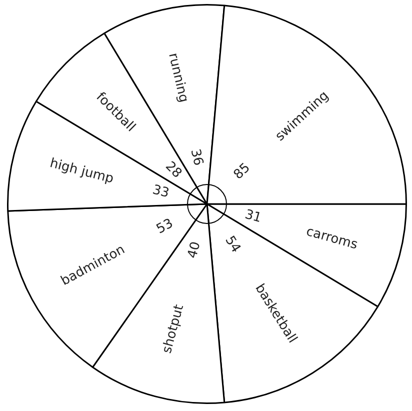  I want to click on data-label: 33, so click(160, 192).